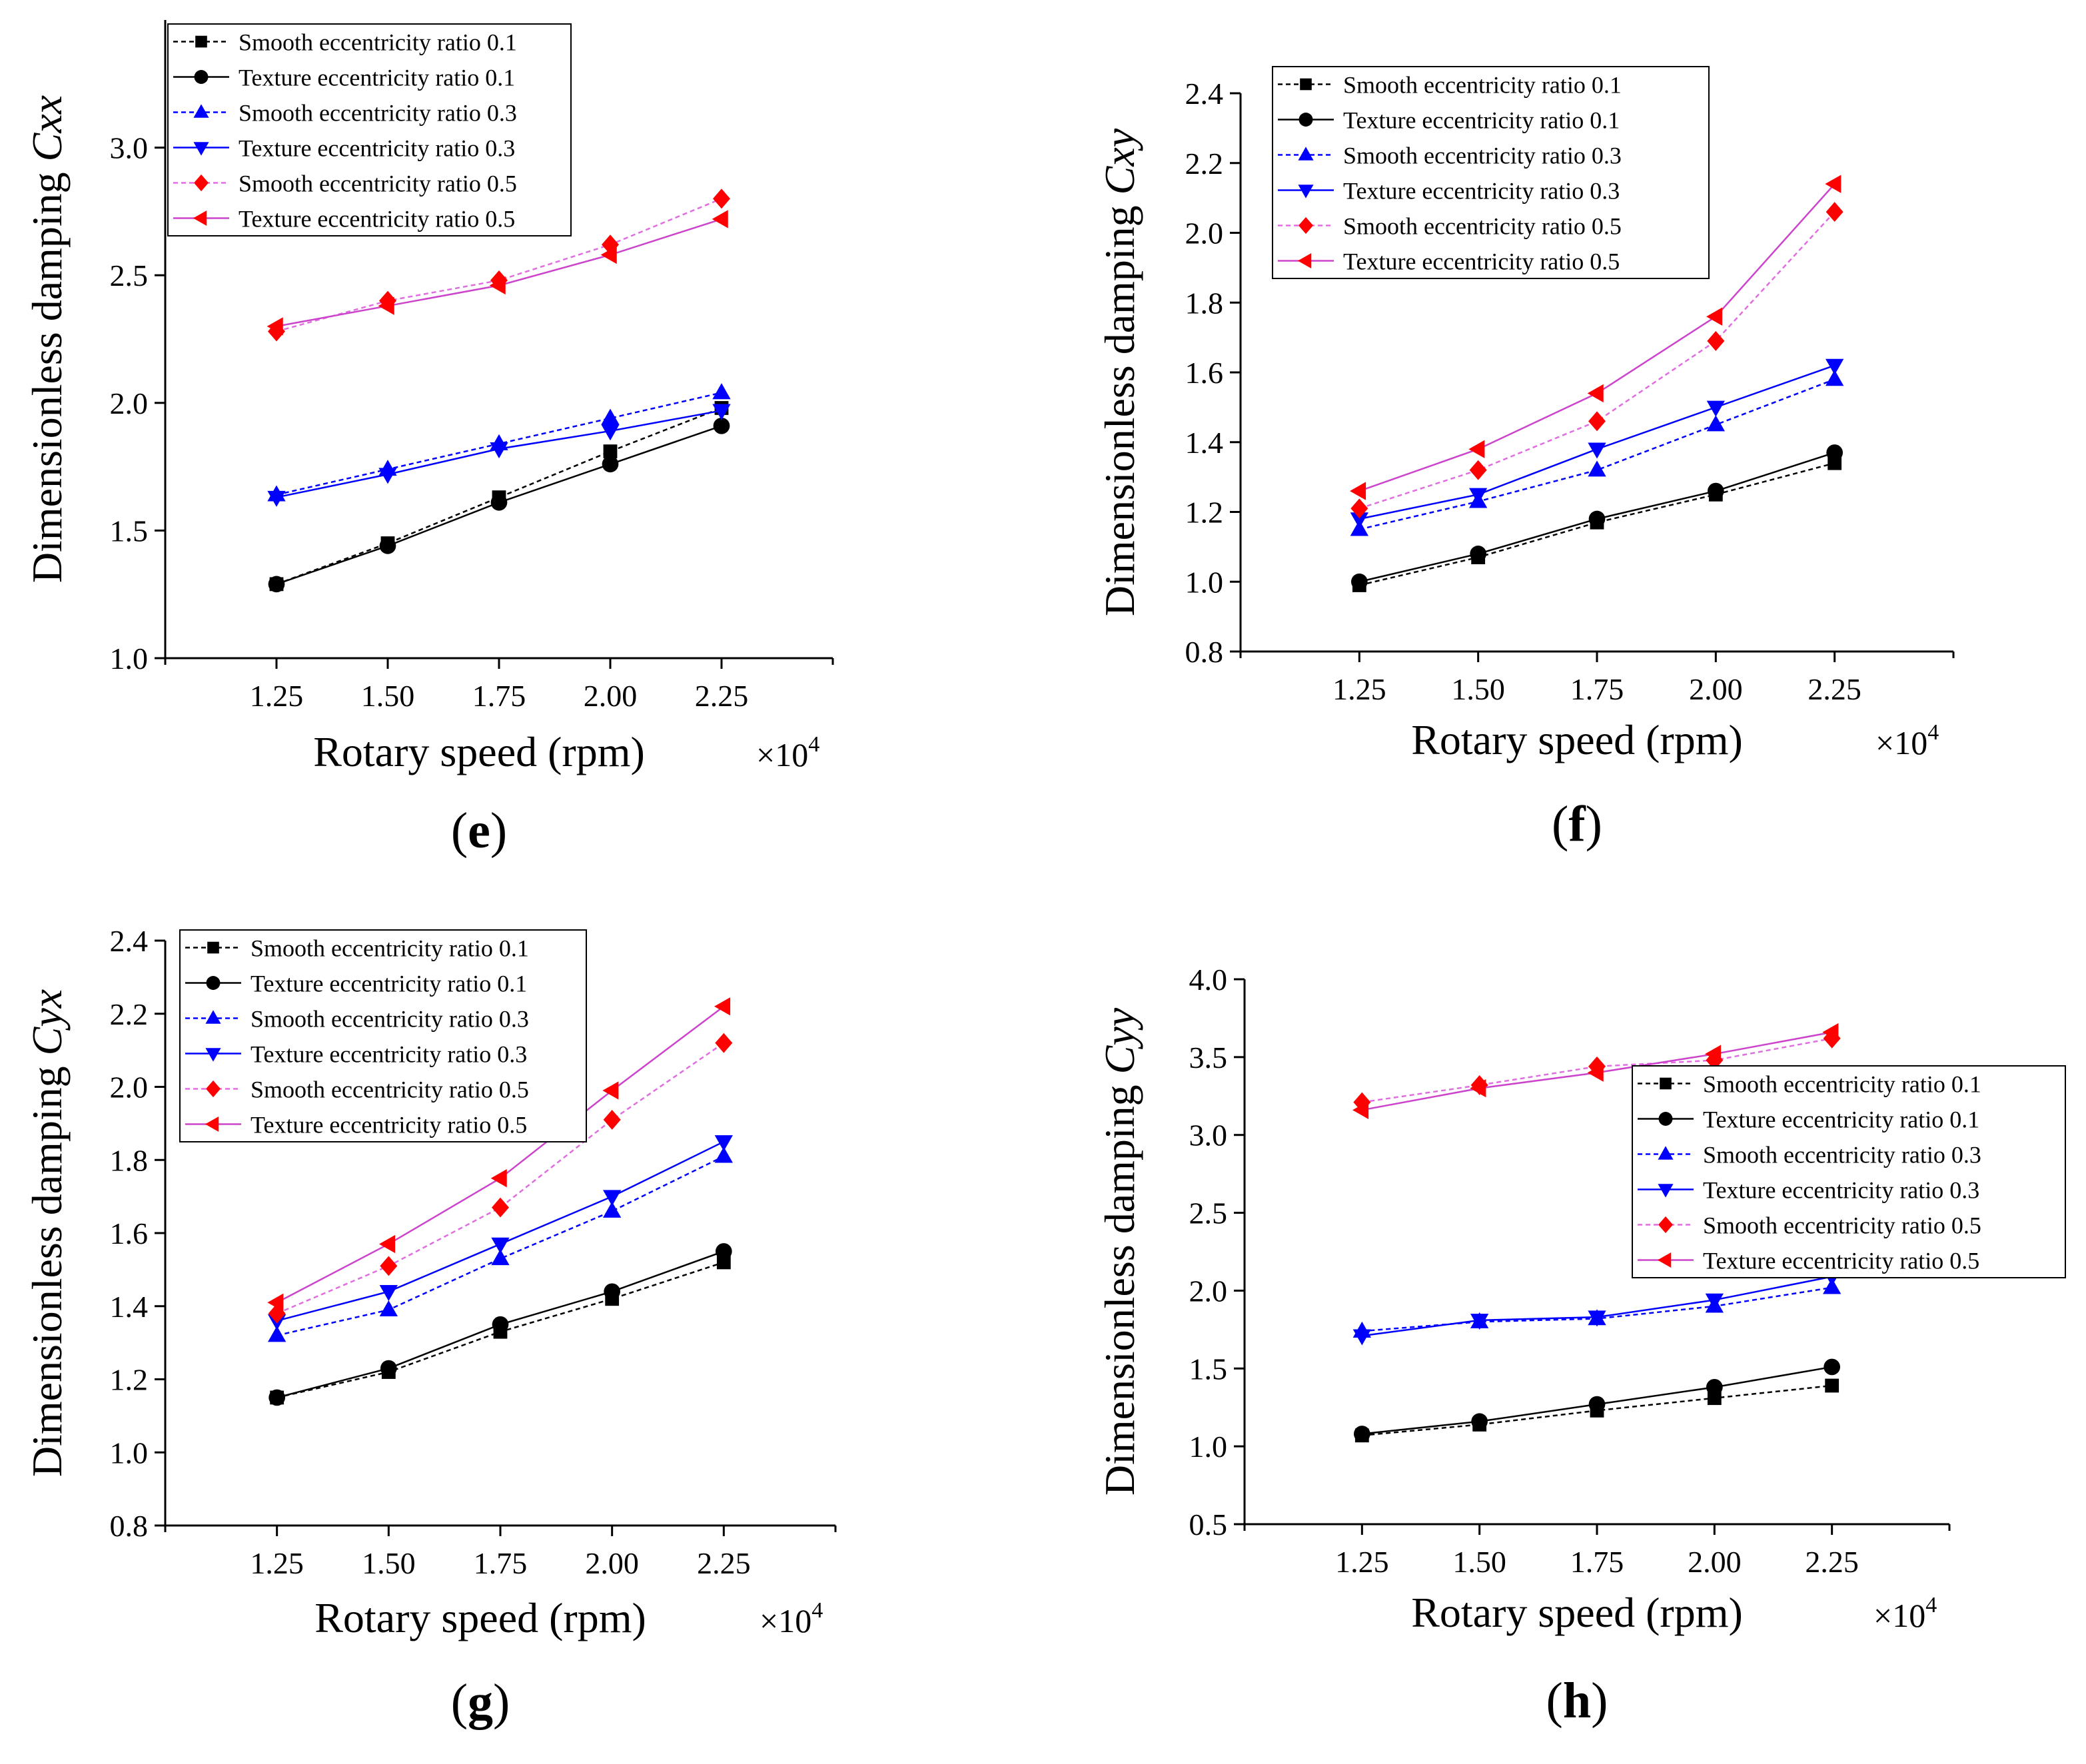 The width and height of the screenshot is (2086, 1764). I want to click on legend-label: Smooth eccentricity ratio 0.5, so click(378, 184).